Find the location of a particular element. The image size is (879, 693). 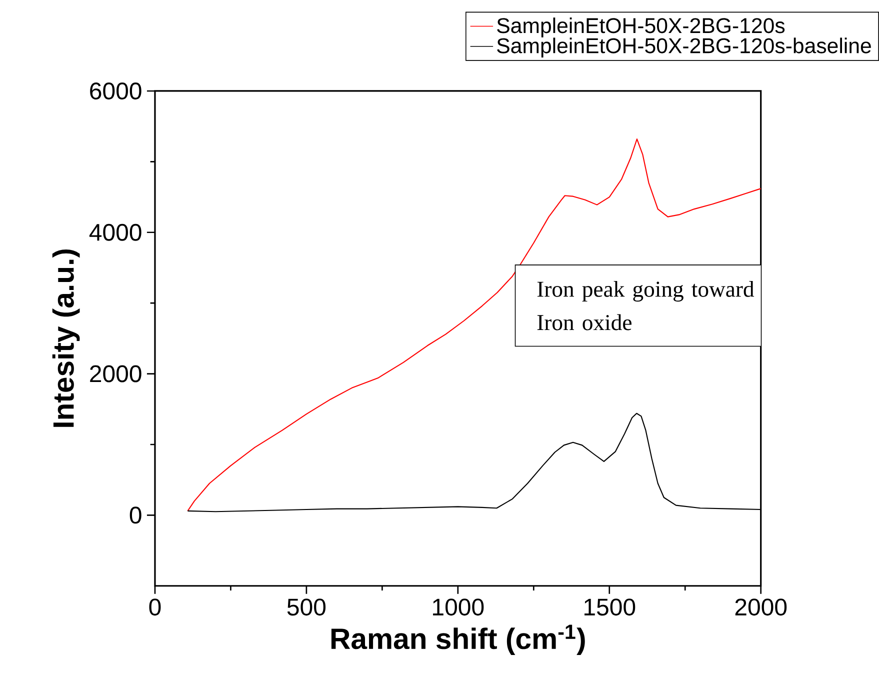

y-axis-title: Intesity (a.u.) is located at coordinates (66, 338).